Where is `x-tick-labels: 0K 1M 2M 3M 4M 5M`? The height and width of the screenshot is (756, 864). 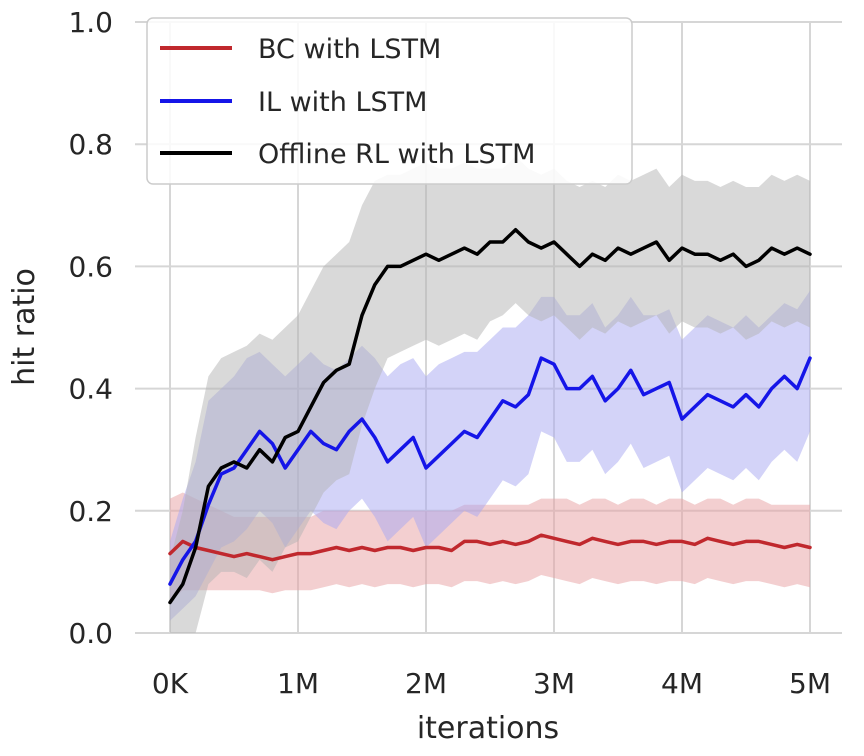
x-tick-labels: 0K 1M 2M 3M 4M 5M is located at coordinates (491, 683).